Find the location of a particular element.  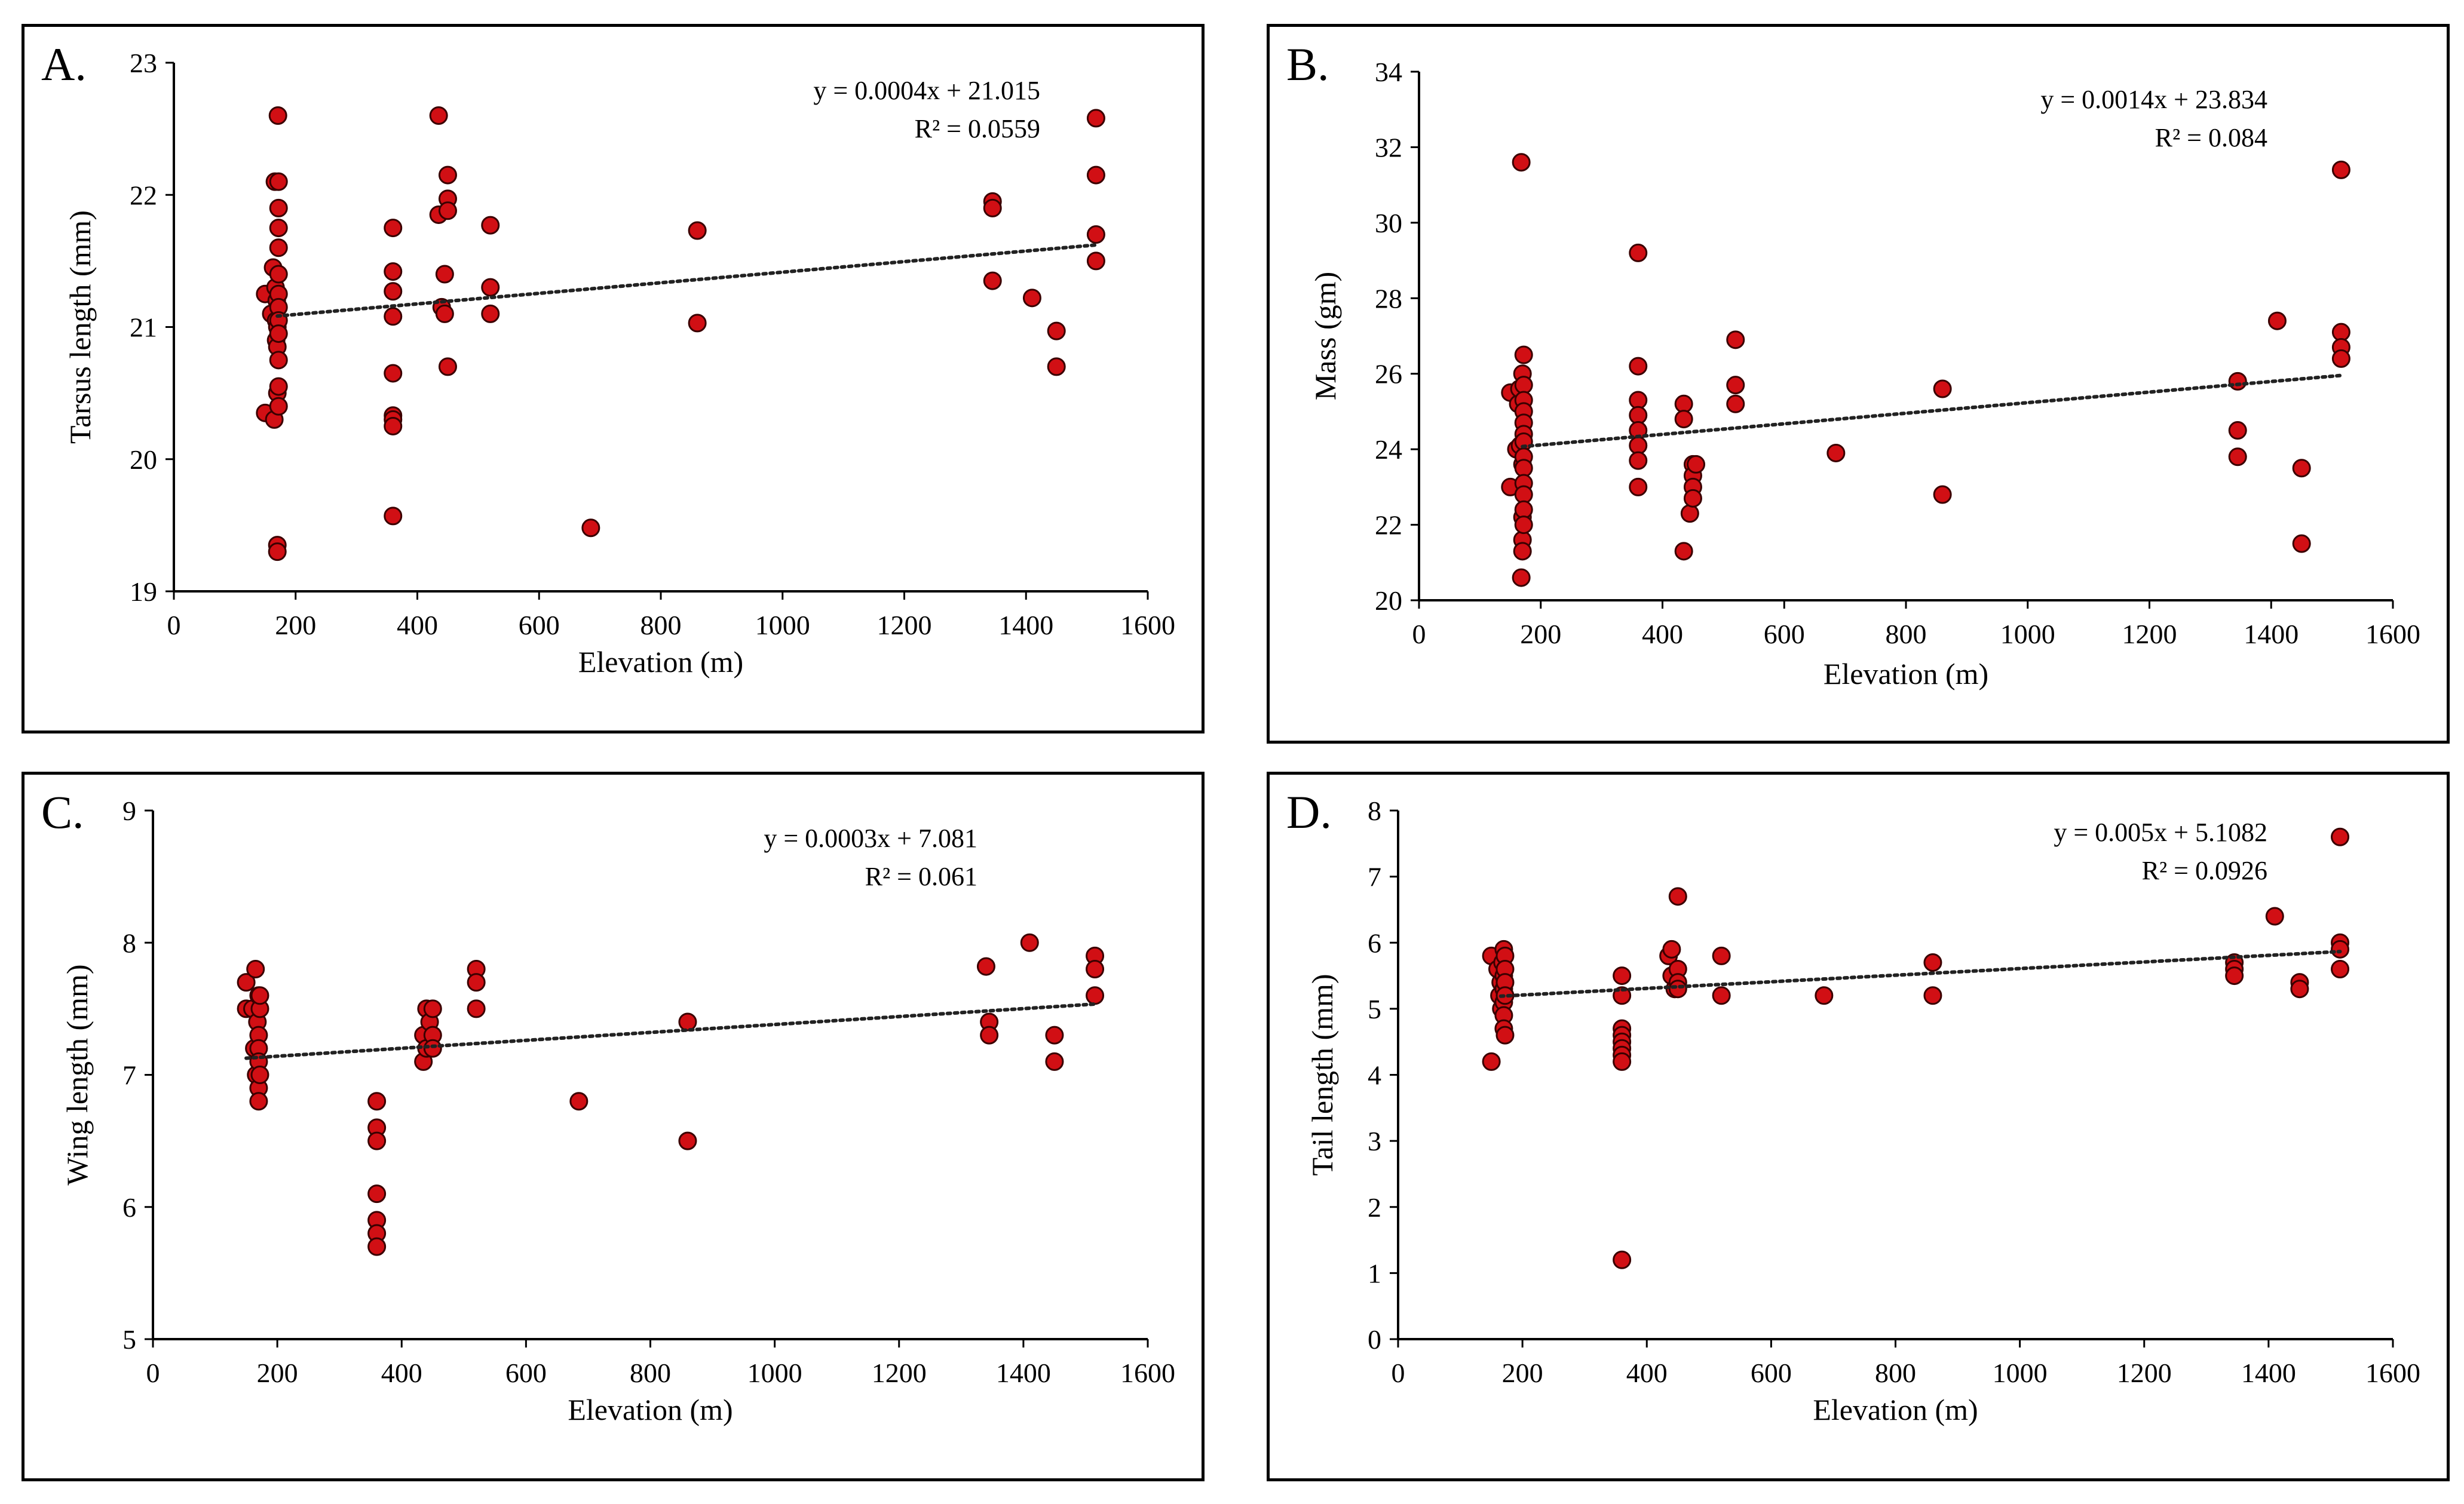

y-tick-label: 4 is located at coordinates (1374, 1075).